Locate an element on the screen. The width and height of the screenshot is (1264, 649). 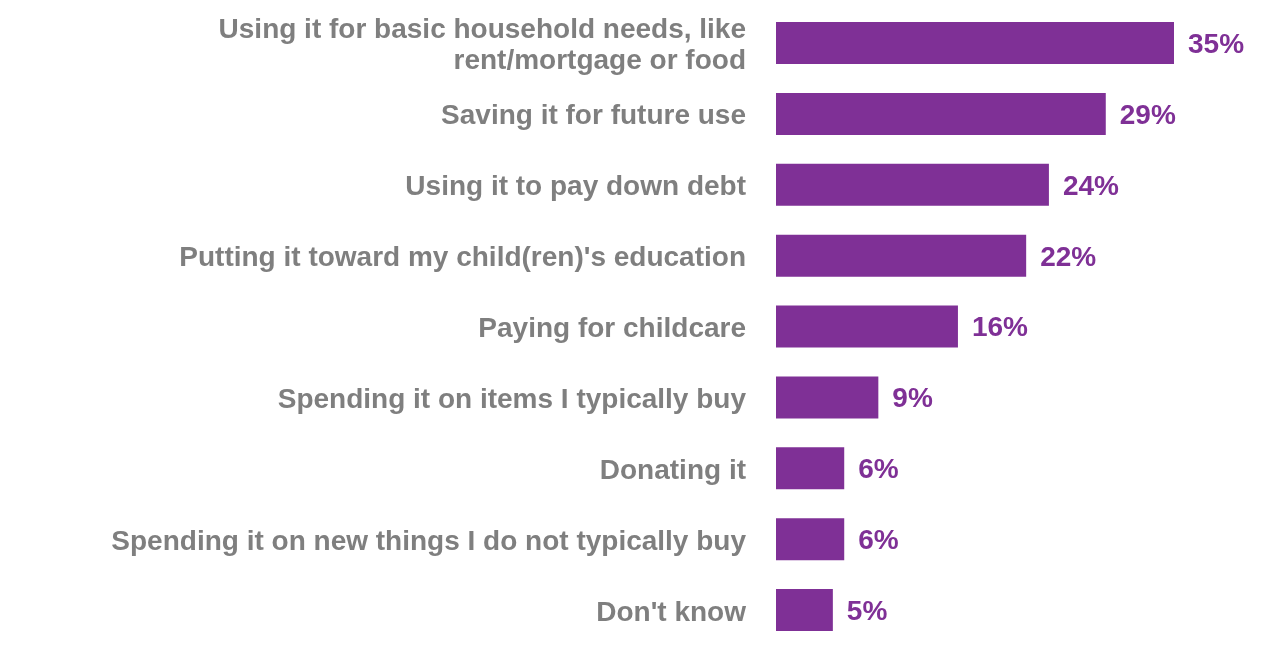
y-tick-label: Saving it for future use is located at coordinates (593, 114).